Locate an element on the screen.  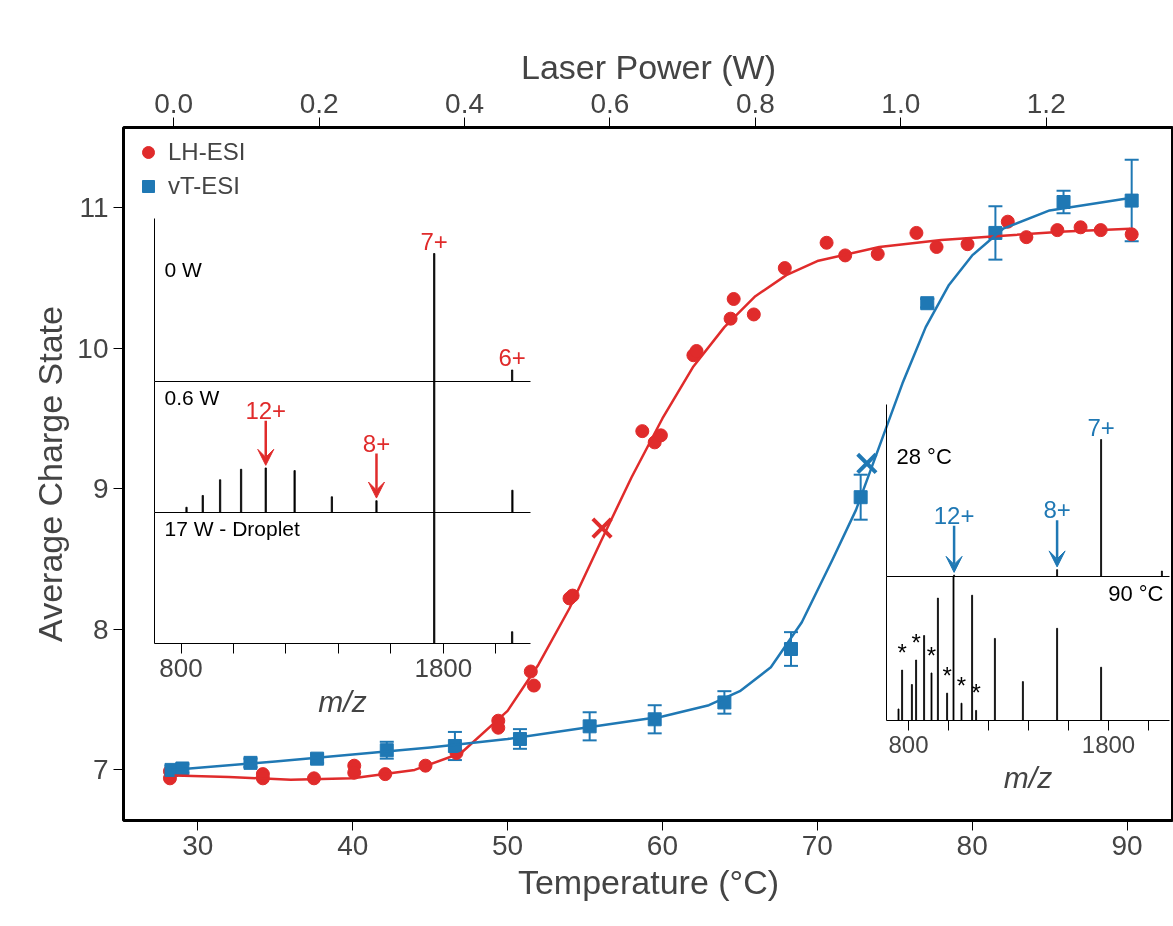
y-tick-label: 7 is located at coordinates (100, 770).